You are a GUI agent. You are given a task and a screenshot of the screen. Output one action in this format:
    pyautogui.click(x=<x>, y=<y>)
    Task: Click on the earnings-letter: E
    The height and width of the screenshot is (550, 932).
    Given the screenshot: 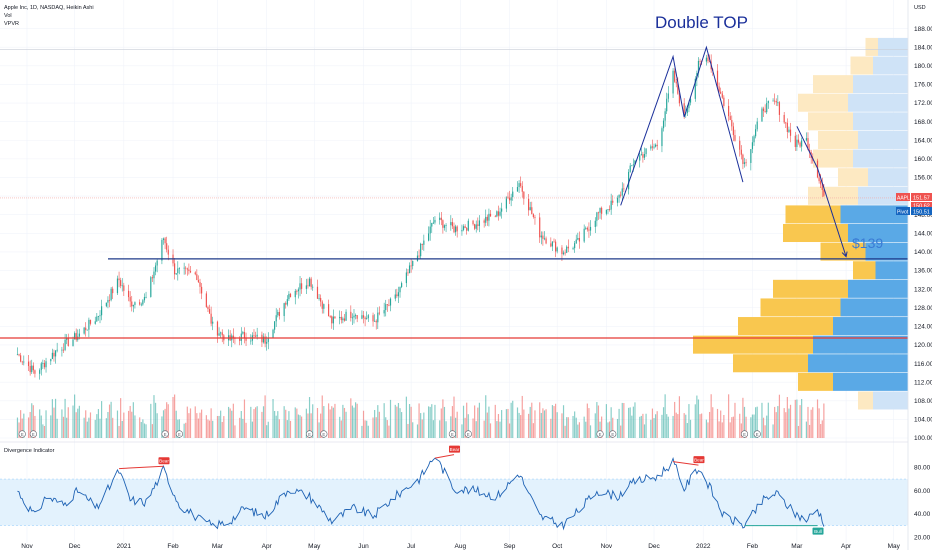 What is the action you would take?
    pyautogui.click(x=600, y=434)
    